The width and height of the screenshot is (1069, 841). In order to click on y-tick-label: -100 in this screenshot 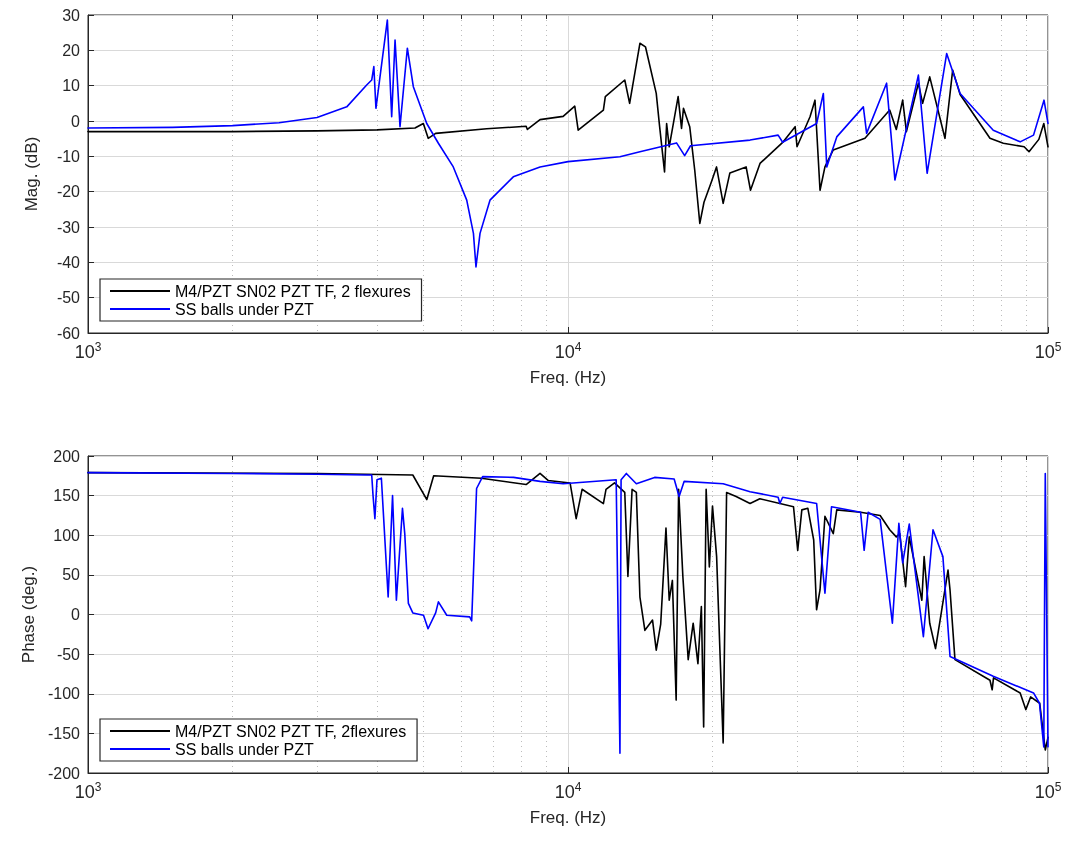, I will do `click(64, 694)`.